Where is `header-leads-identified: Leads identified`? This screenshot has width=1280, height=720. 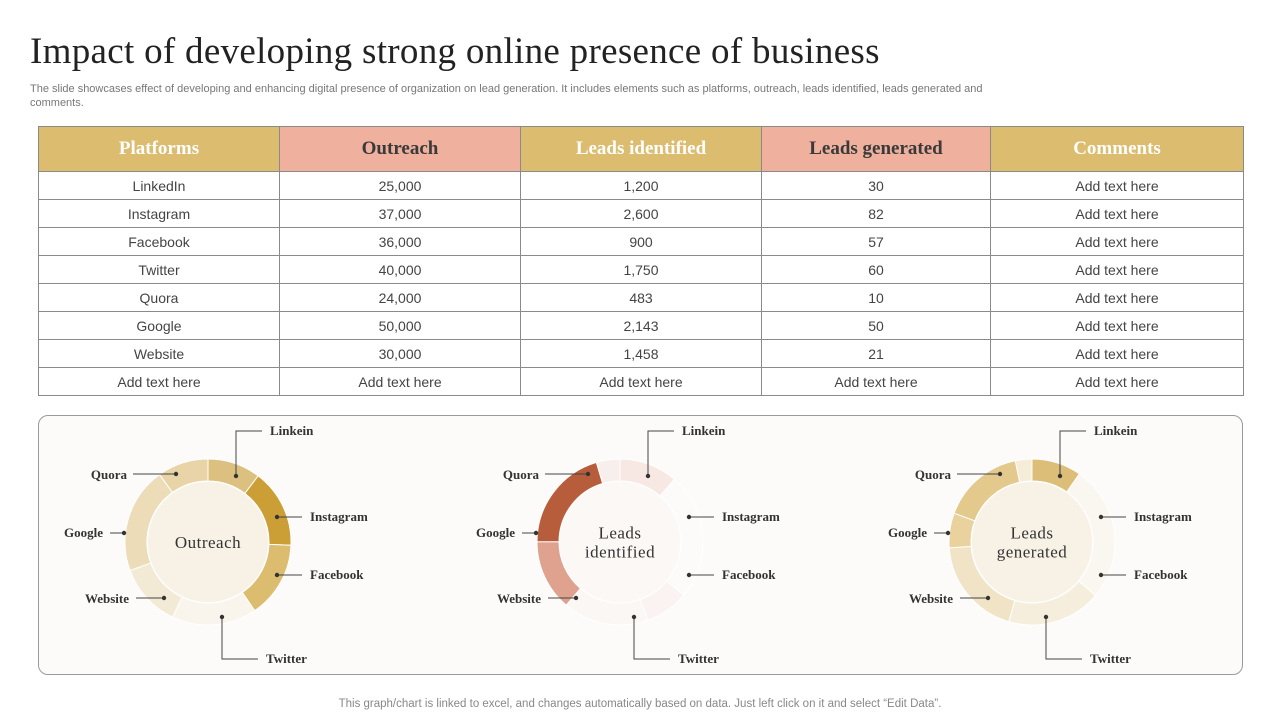
header-leads-identified: Leads identified is located at coordinates (641, 149).